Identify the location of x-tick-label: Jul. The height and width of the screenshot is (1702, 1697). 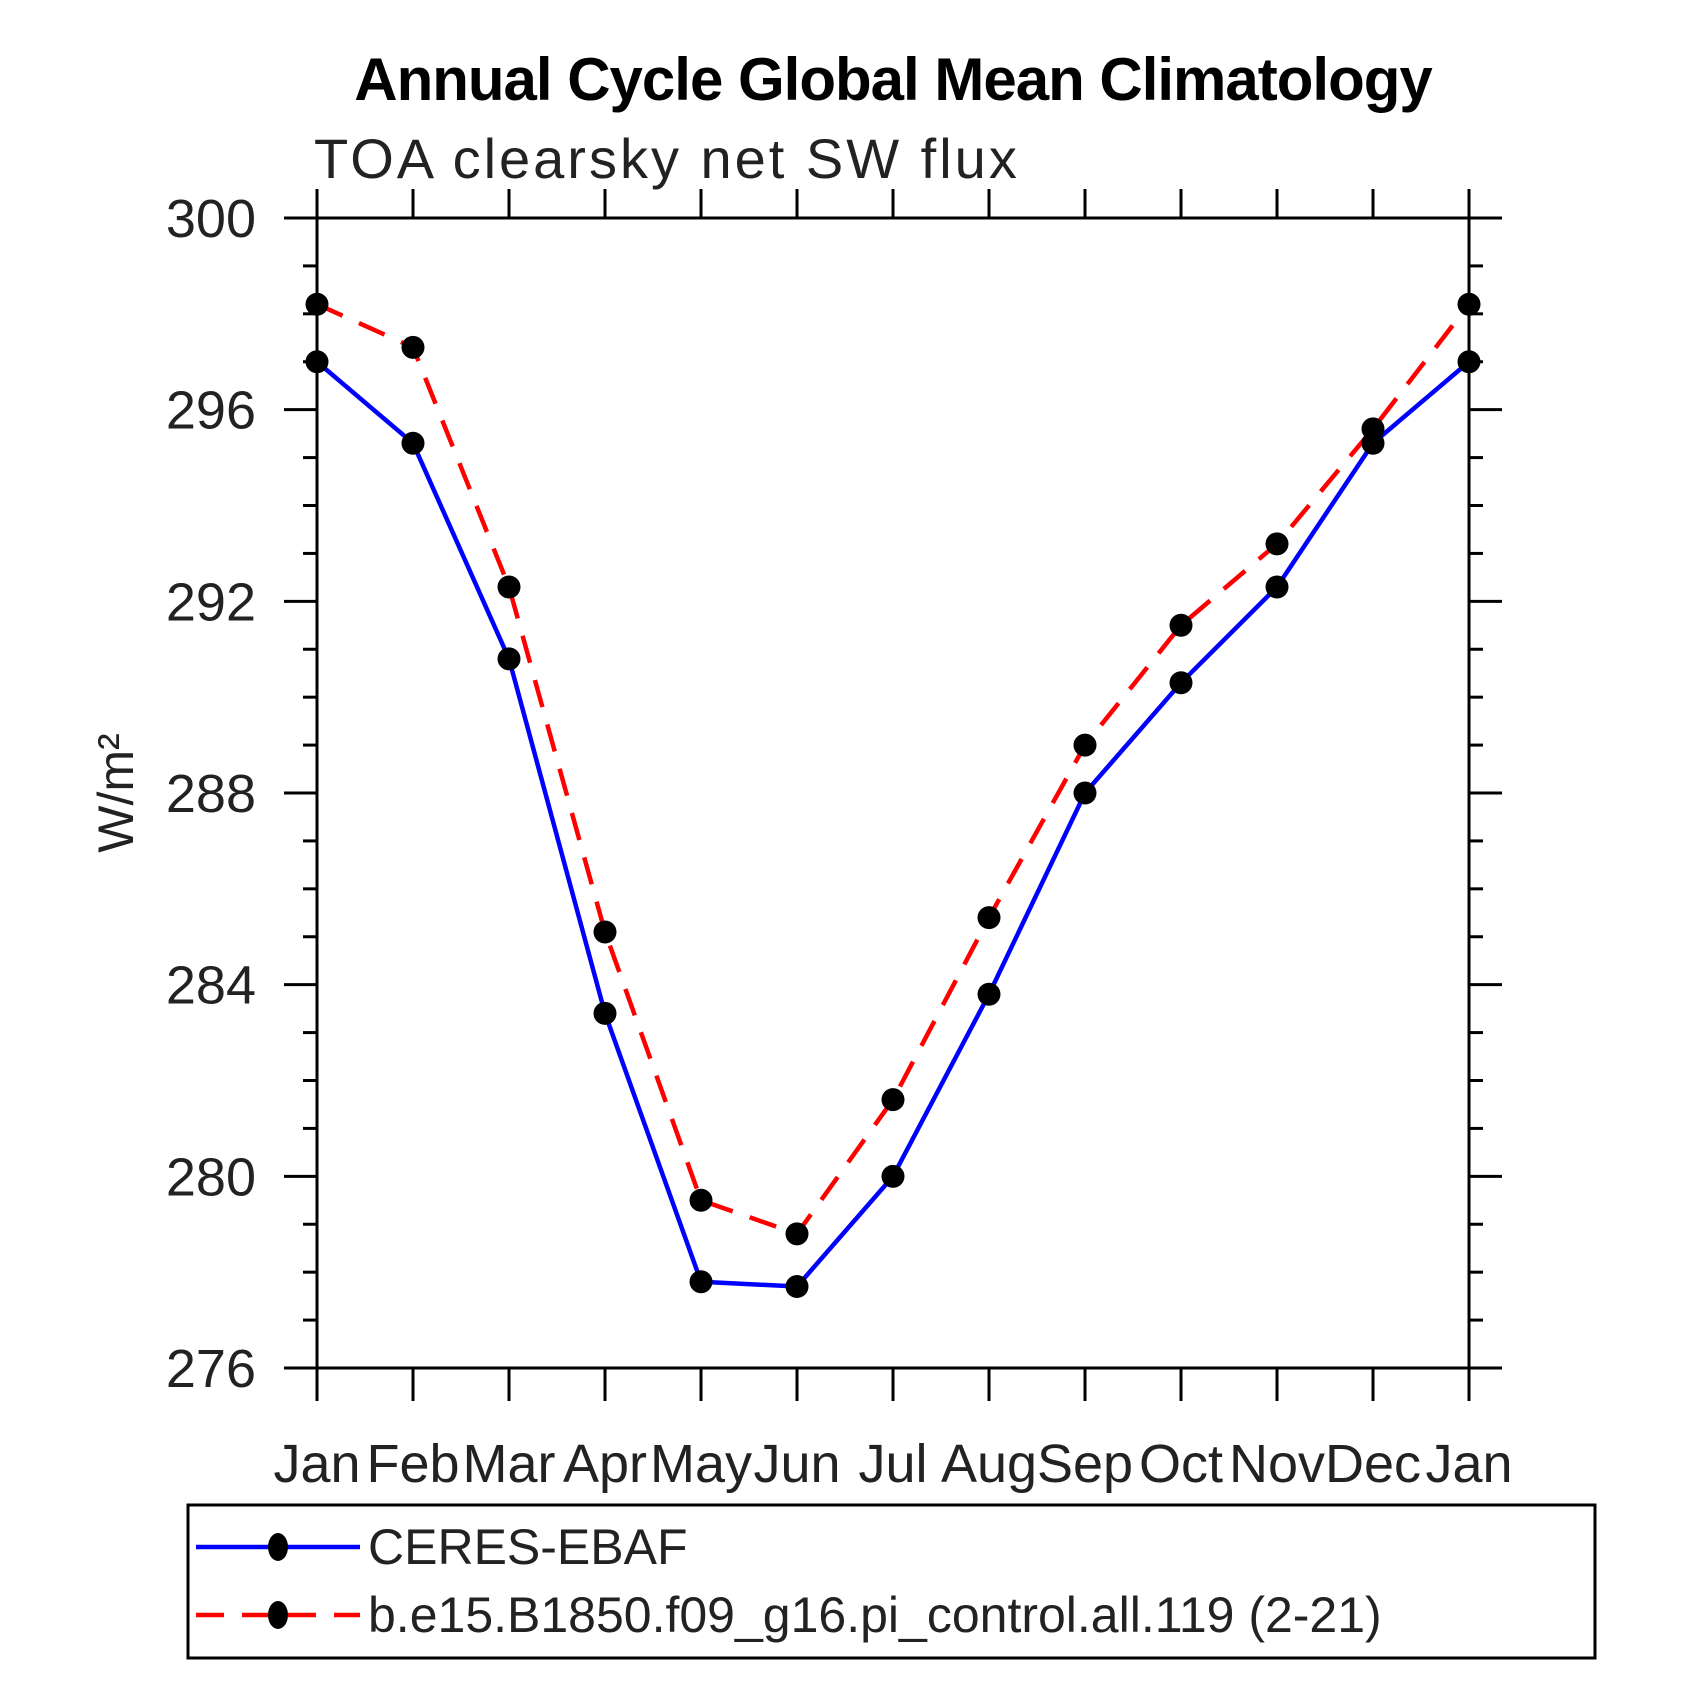
(892, 1464).